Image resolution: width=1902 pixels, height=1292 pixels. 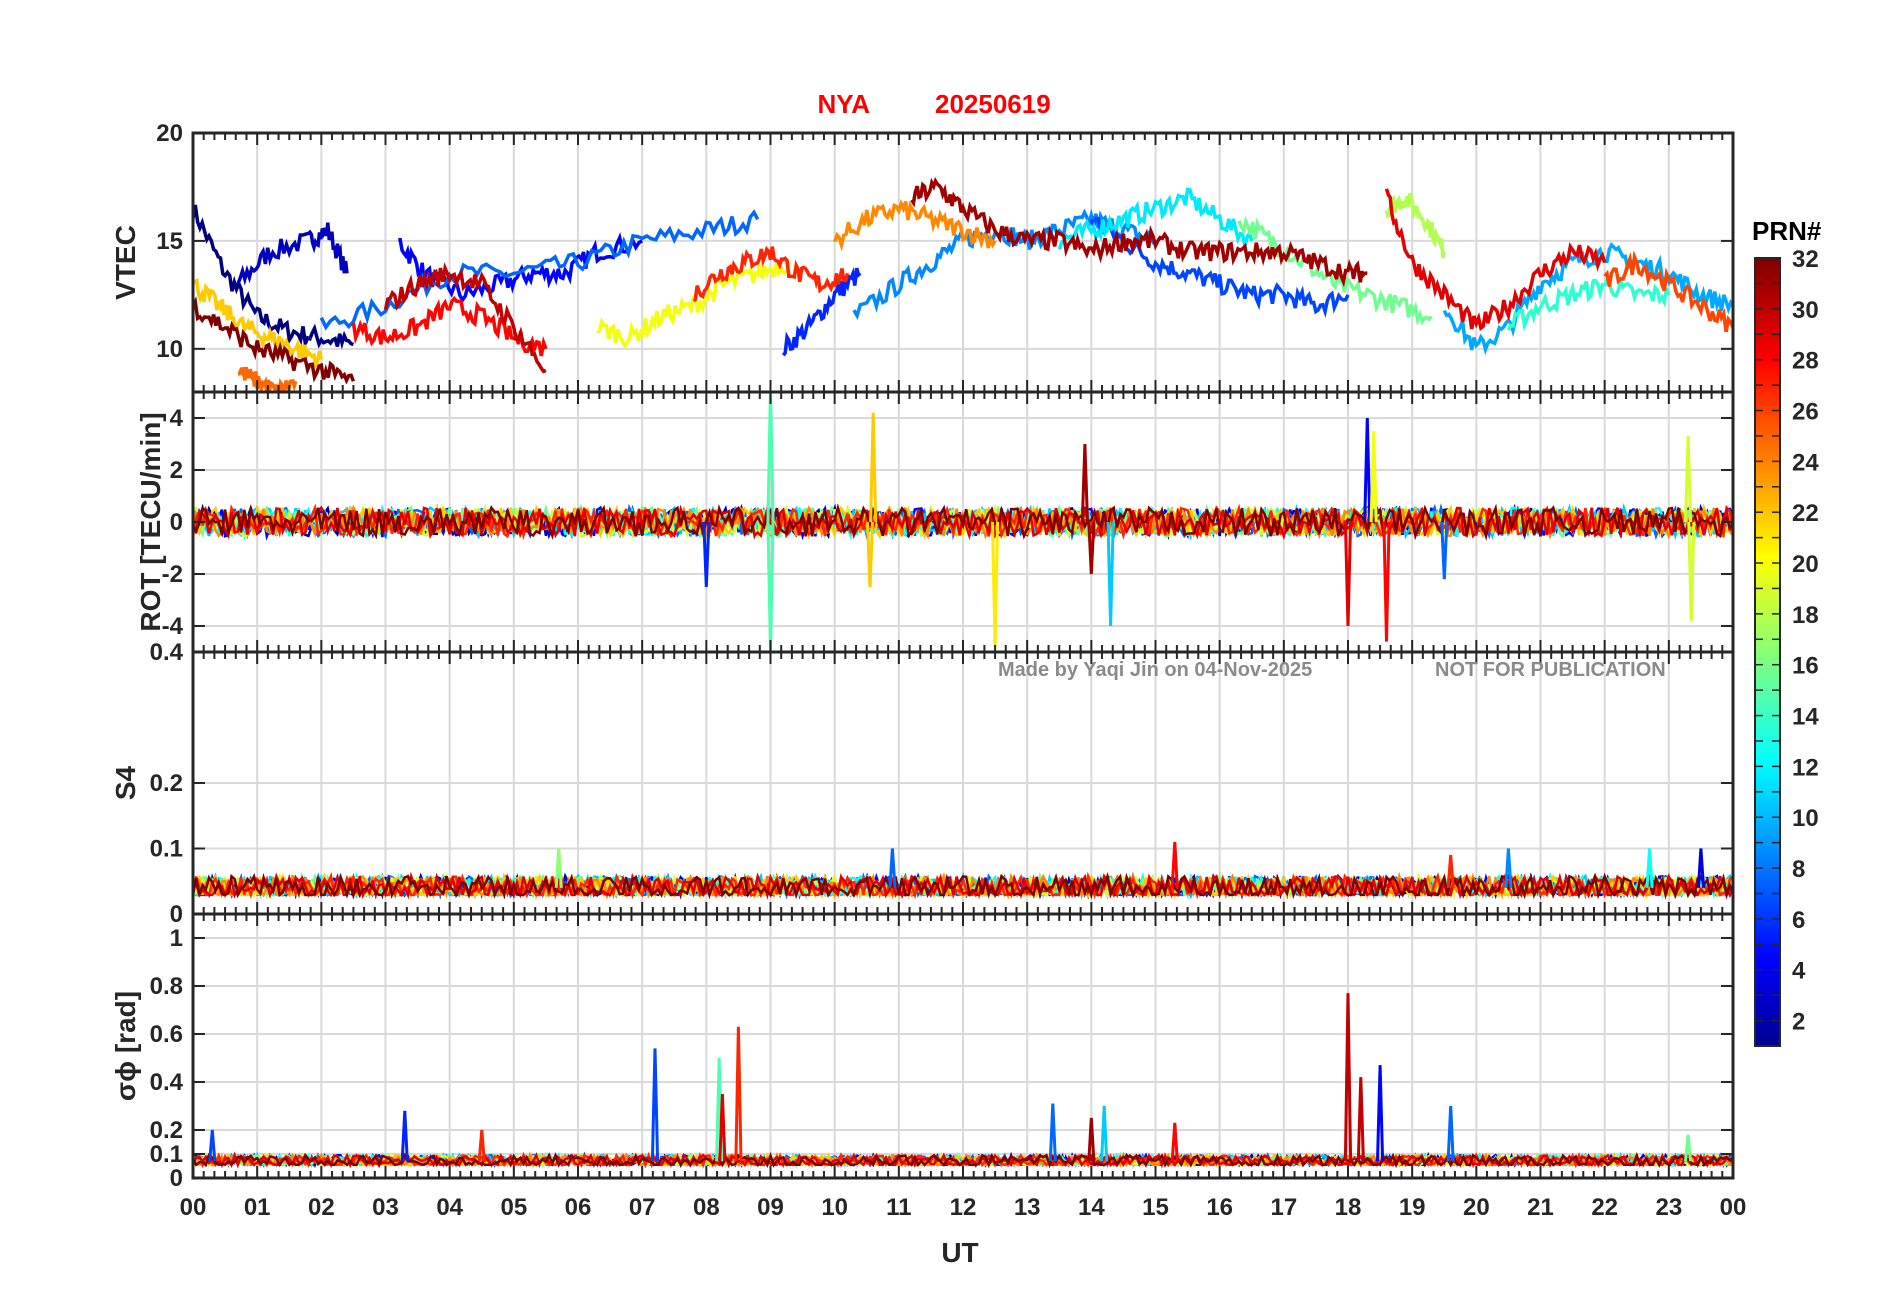 What do you see at coordinates (898, 1207) in the screenshot?
I see `x-tick-label: 11` at bounding box center [898, 1207].